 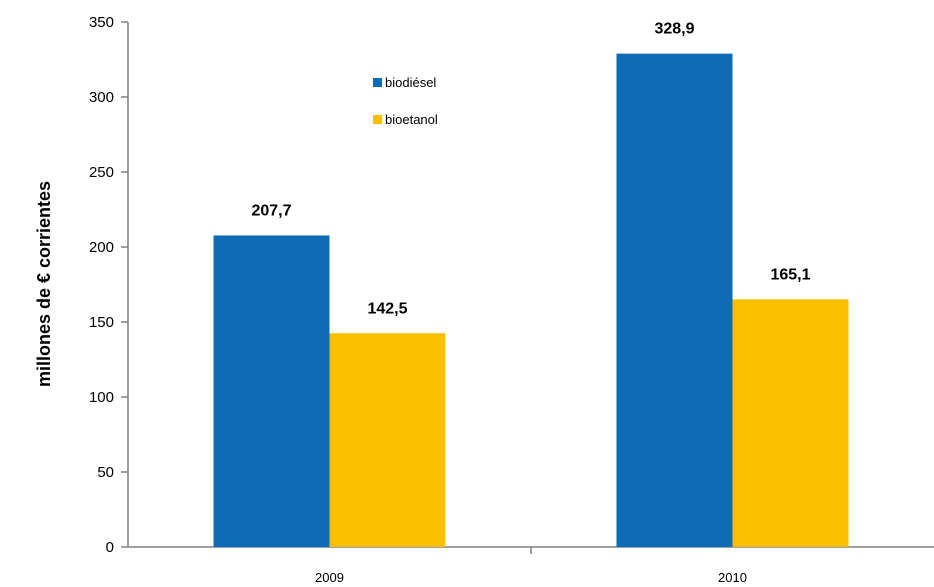 What do you see at coordinates (271, 391) in the screenshot?
I see `bar-2009-biodiesel` at bounding box center [271, 391].